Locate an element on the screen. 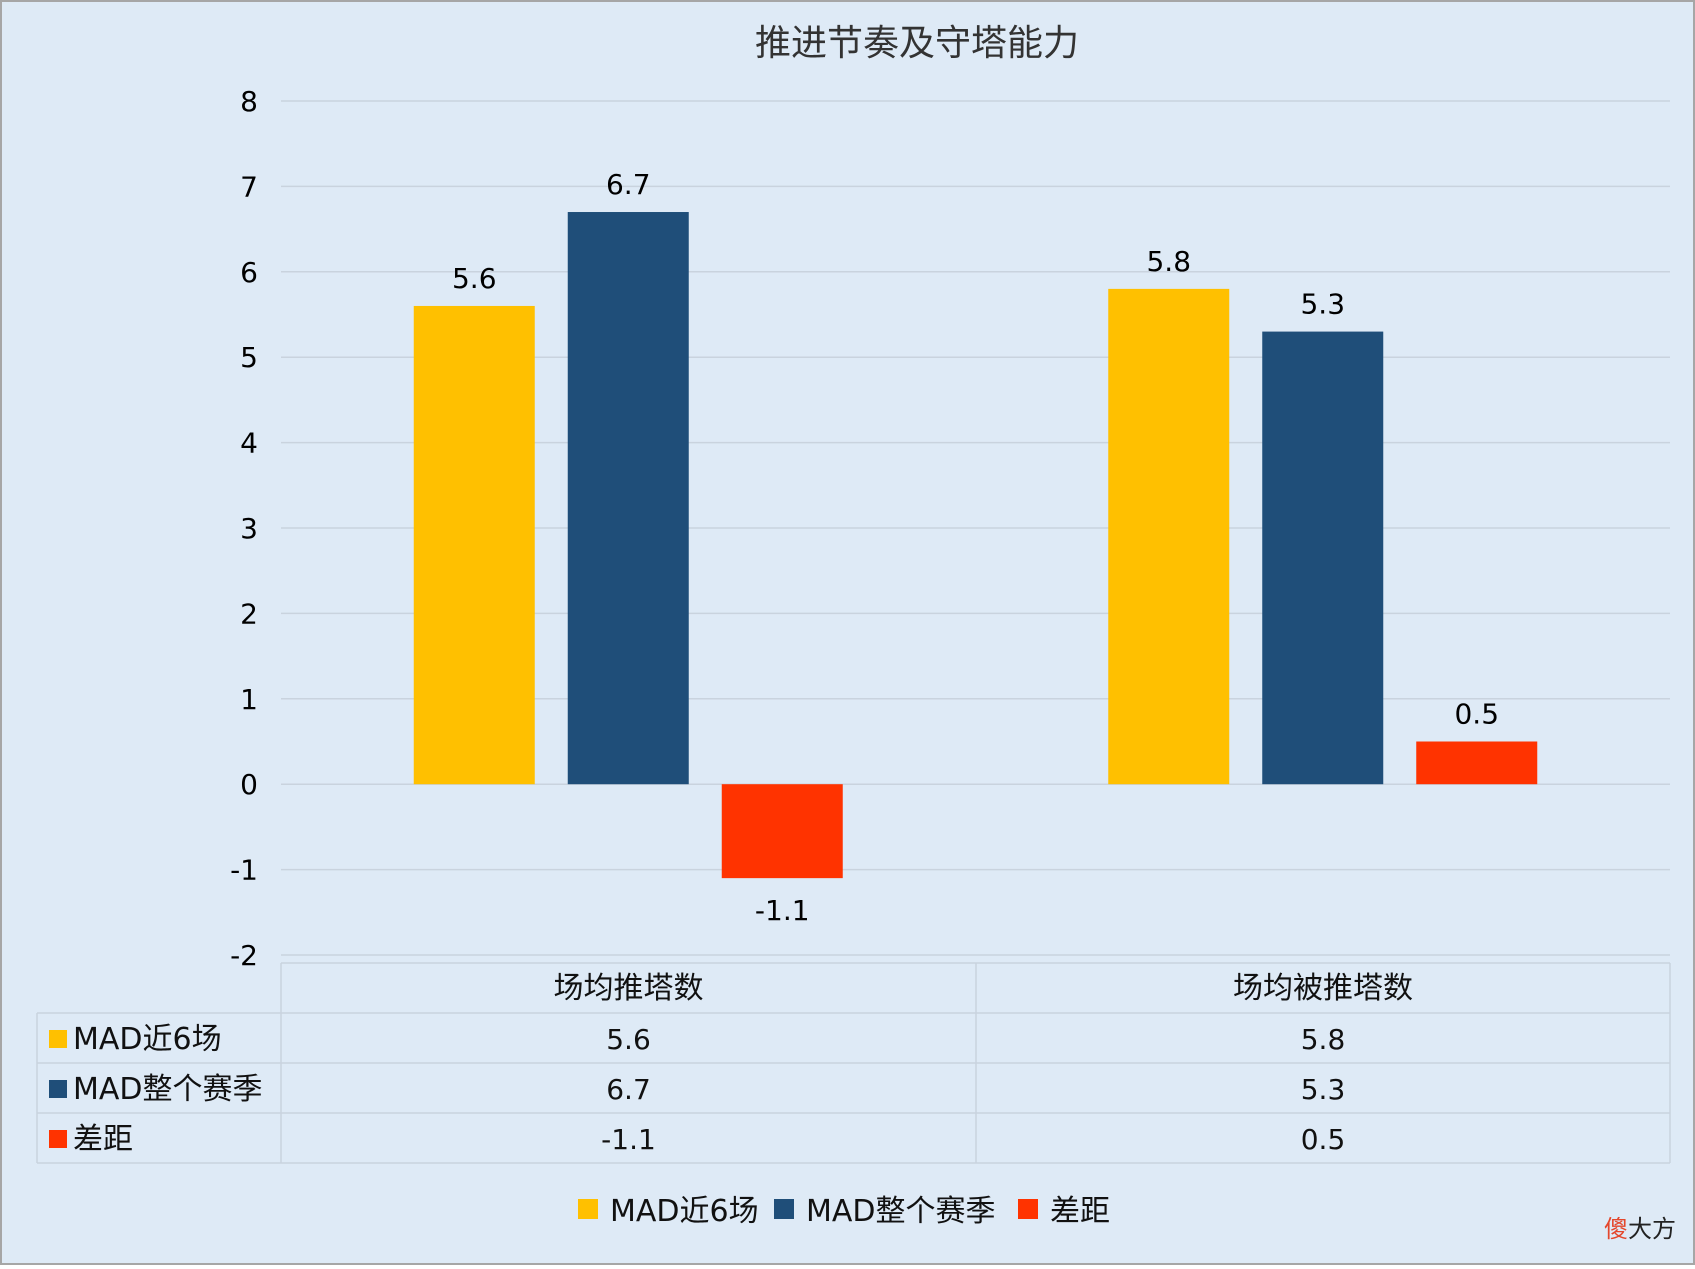  table-header-cell: 场均推塔数 is located at coordinates (629, 988).